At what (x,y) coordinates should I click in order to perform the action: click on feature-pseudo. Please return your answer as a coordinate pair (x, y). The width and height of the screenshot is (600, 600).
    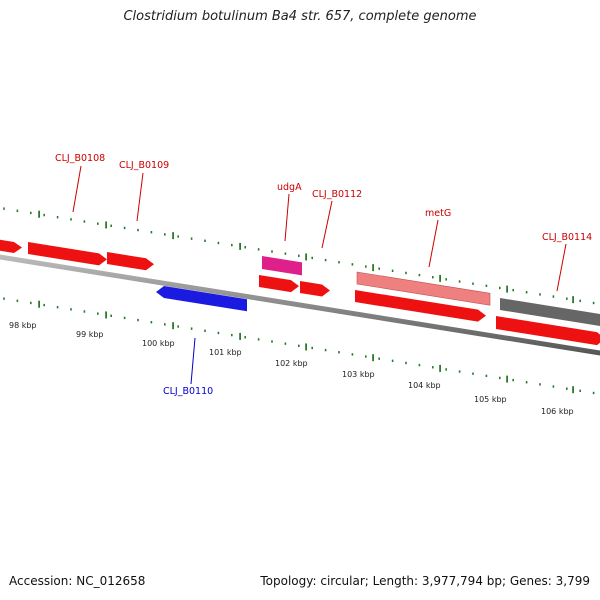
    Looking at the image, I should click on (423, 288).